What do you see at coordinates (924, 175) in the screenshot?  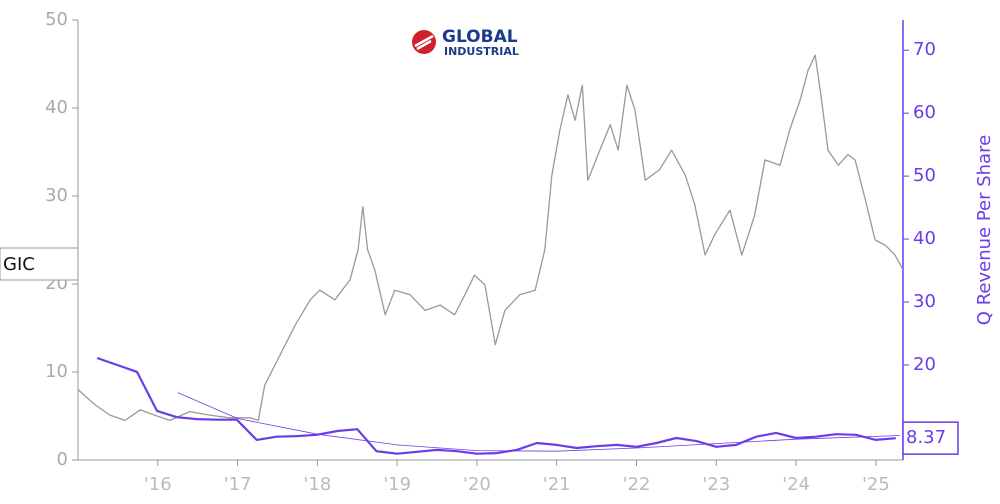 I see `y2-tick-label: 50` at bounding box center [924, 175].